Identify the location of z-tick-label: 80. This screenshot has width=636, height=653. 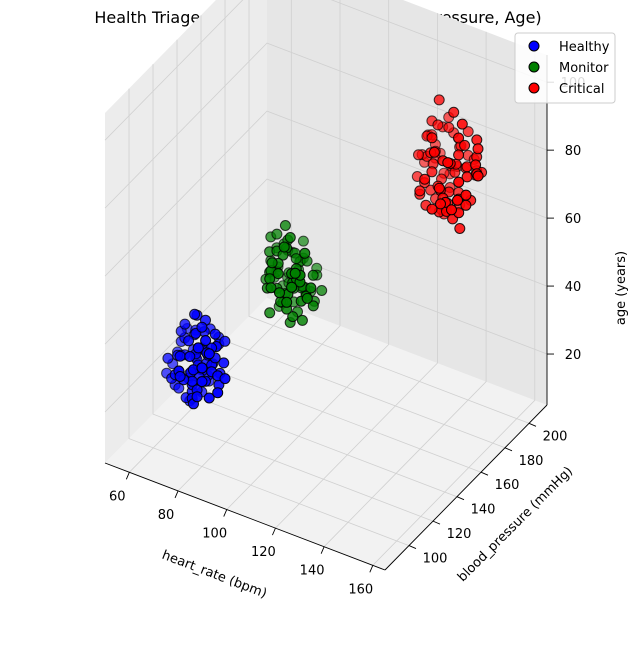
(573, 151).